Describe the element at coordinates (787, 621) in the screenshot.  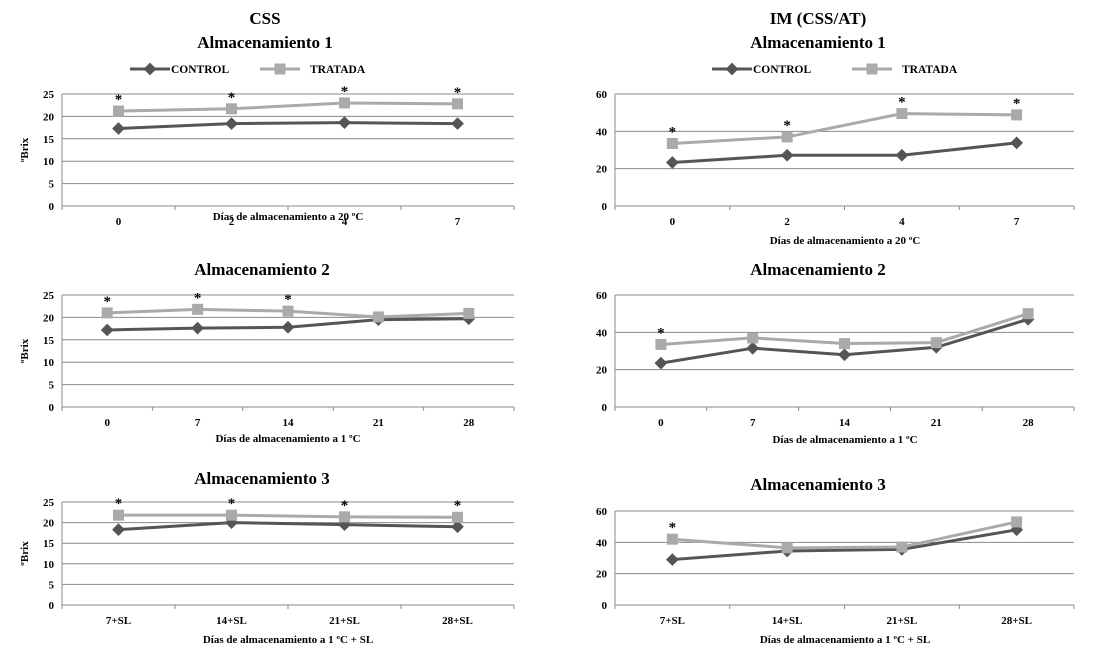
I see `x-tick-label: 14+SL` at that location.